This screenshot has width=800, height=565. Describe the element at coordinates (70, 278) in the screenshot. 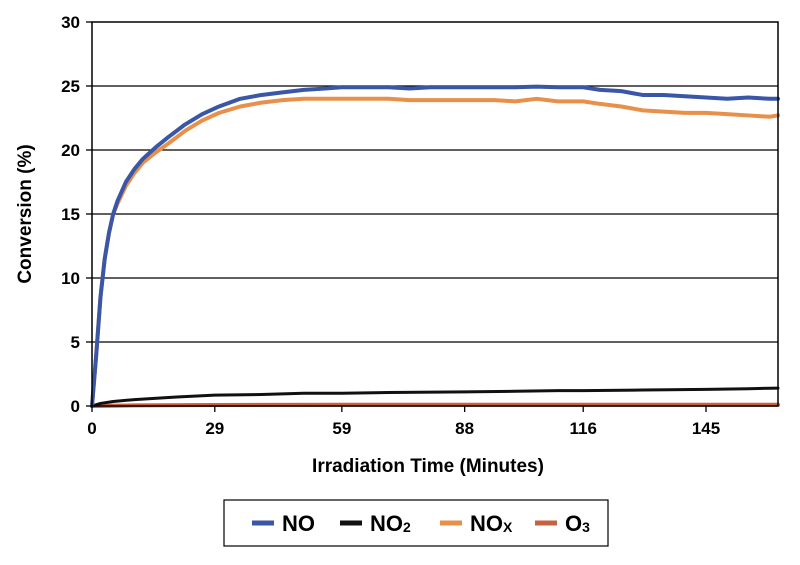

I see `y-tick-label: 10` at that location.